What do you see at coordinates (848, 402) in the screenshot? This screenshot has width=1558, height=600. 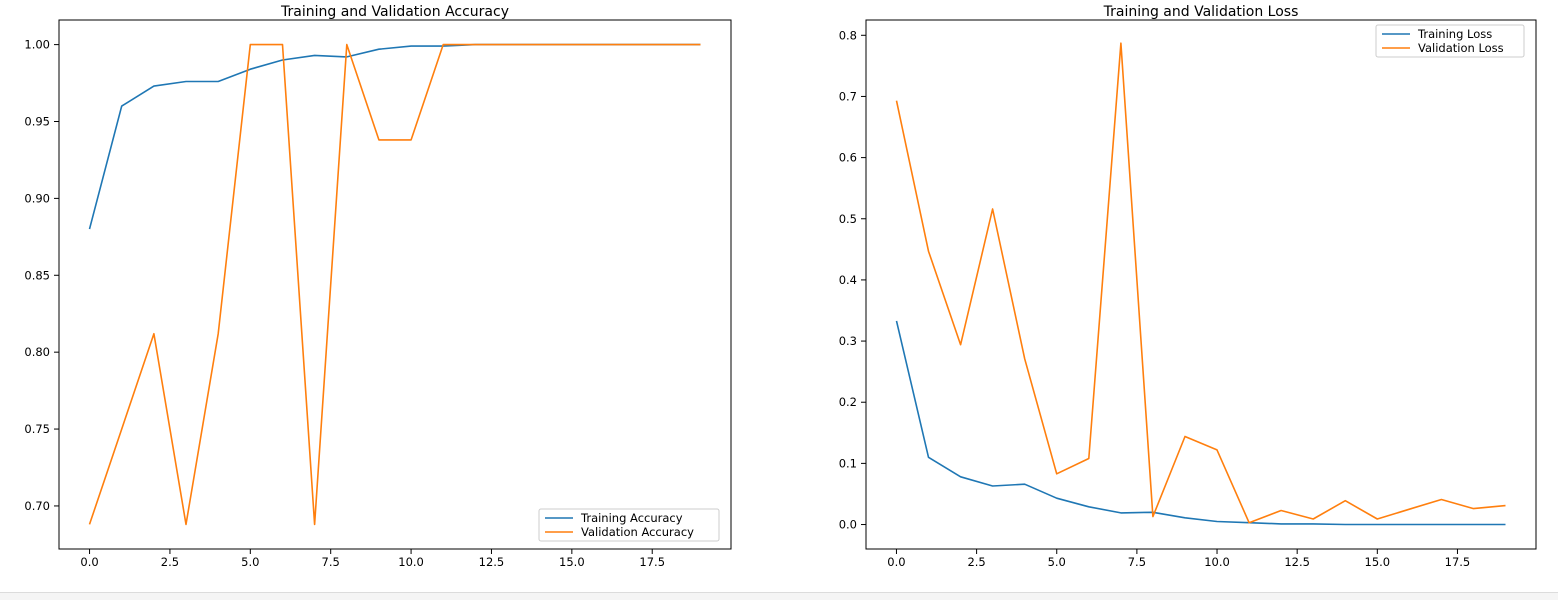 I see `y-tick-label: 0.2` at bounding box center [848, 402].